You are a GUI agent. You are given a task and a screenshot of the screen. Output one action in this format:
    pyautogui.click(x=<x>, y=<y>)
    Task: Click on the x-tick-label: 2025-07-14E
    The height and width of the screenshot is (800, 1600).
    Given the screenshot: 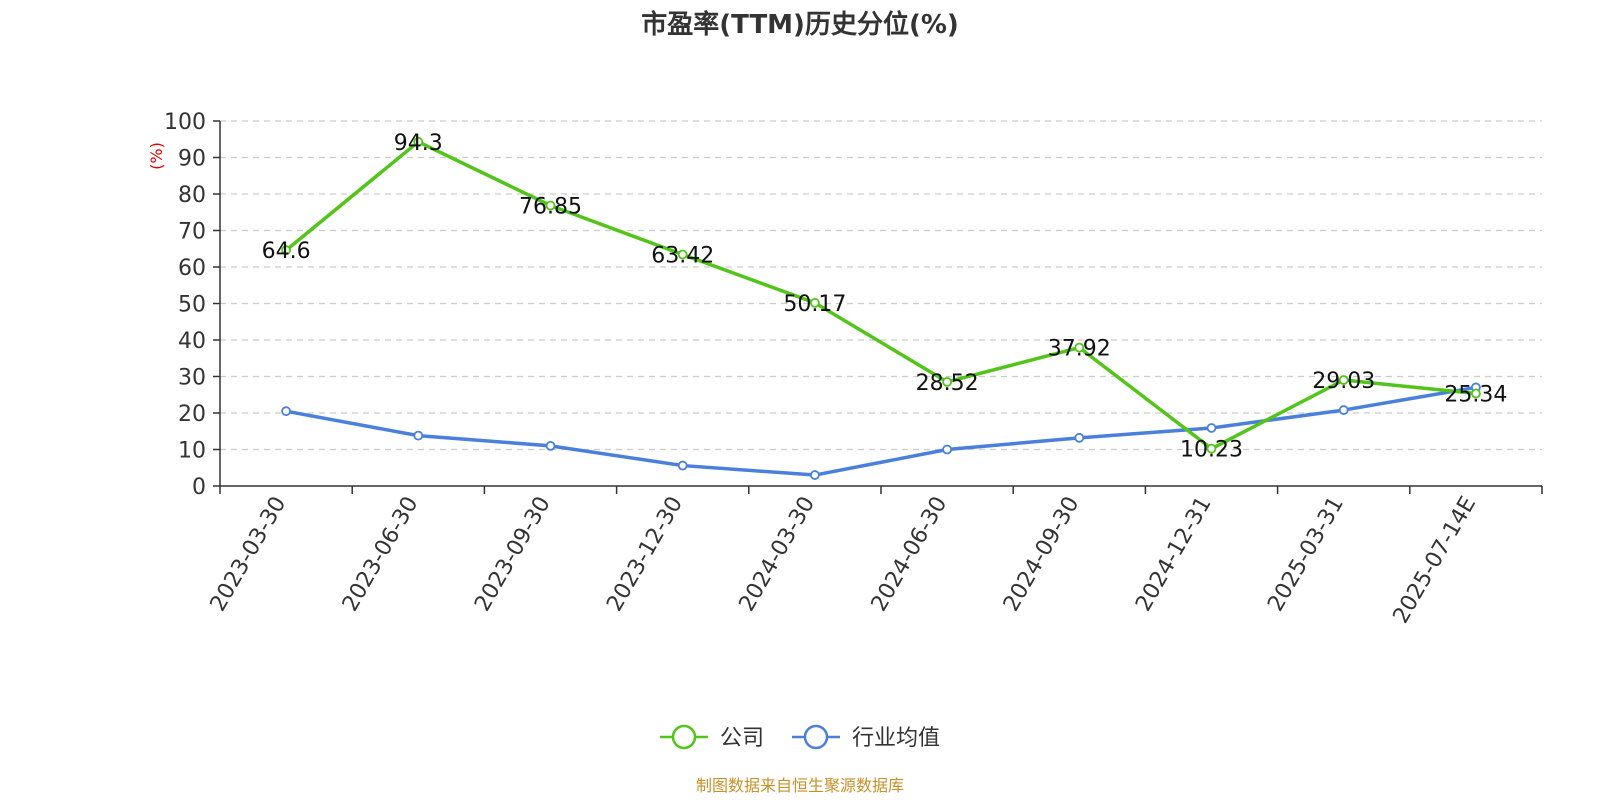 What is the action you would take?
    pyautogui.click(x=1435, y=560)
    